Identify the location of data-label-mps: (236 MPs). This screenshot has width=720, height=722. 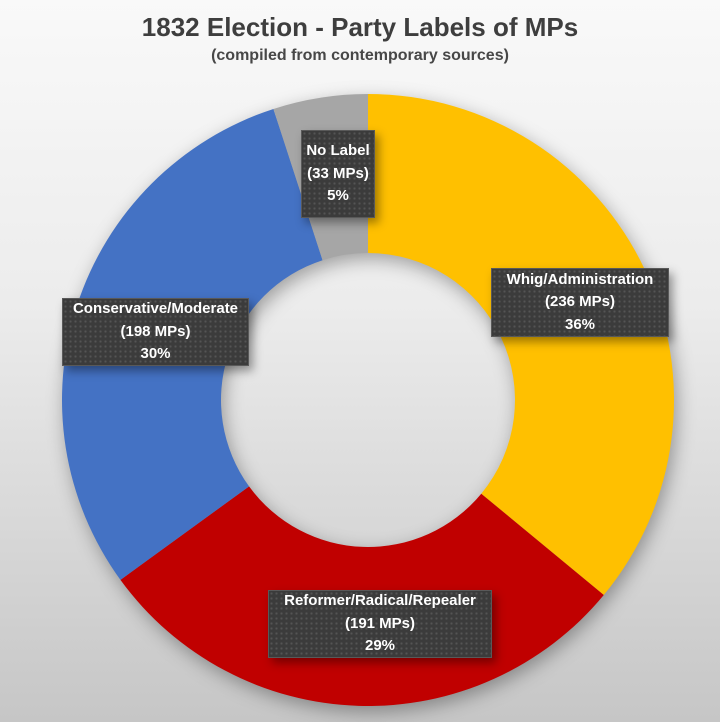
(580, 302).